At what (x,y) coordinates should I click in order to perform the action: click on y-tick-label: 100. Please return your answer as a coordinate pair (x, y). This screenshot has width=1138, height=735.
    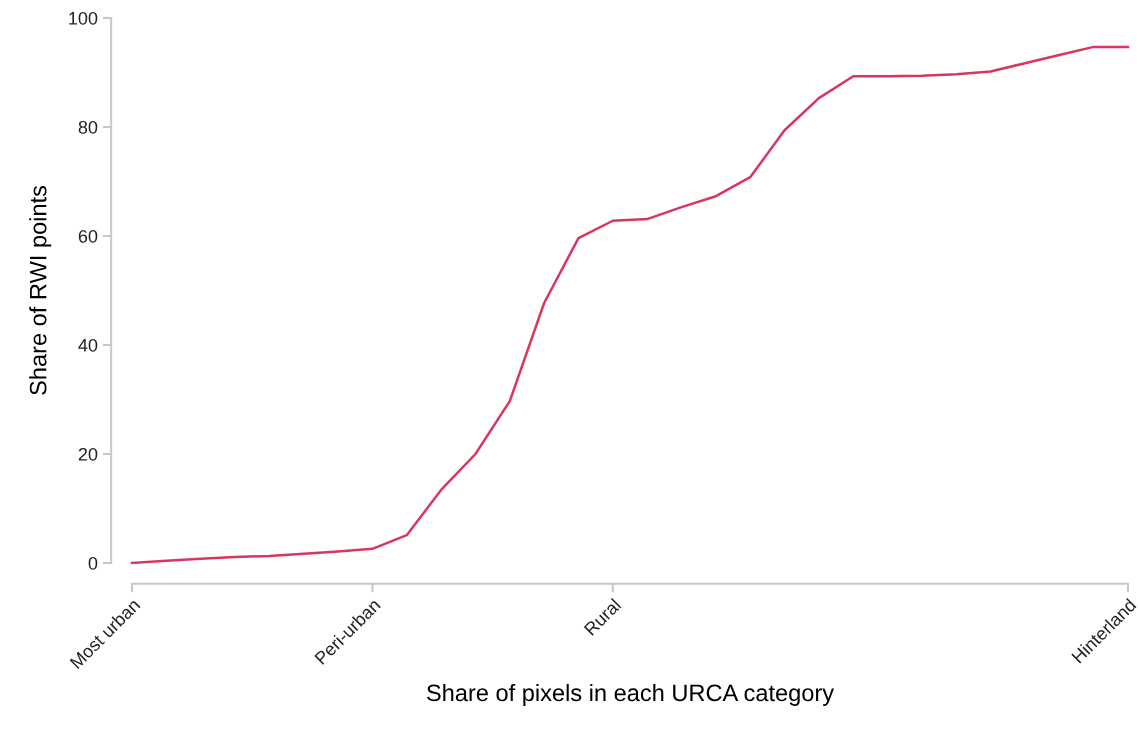
    Looking at the image, I should click on (83, 18).